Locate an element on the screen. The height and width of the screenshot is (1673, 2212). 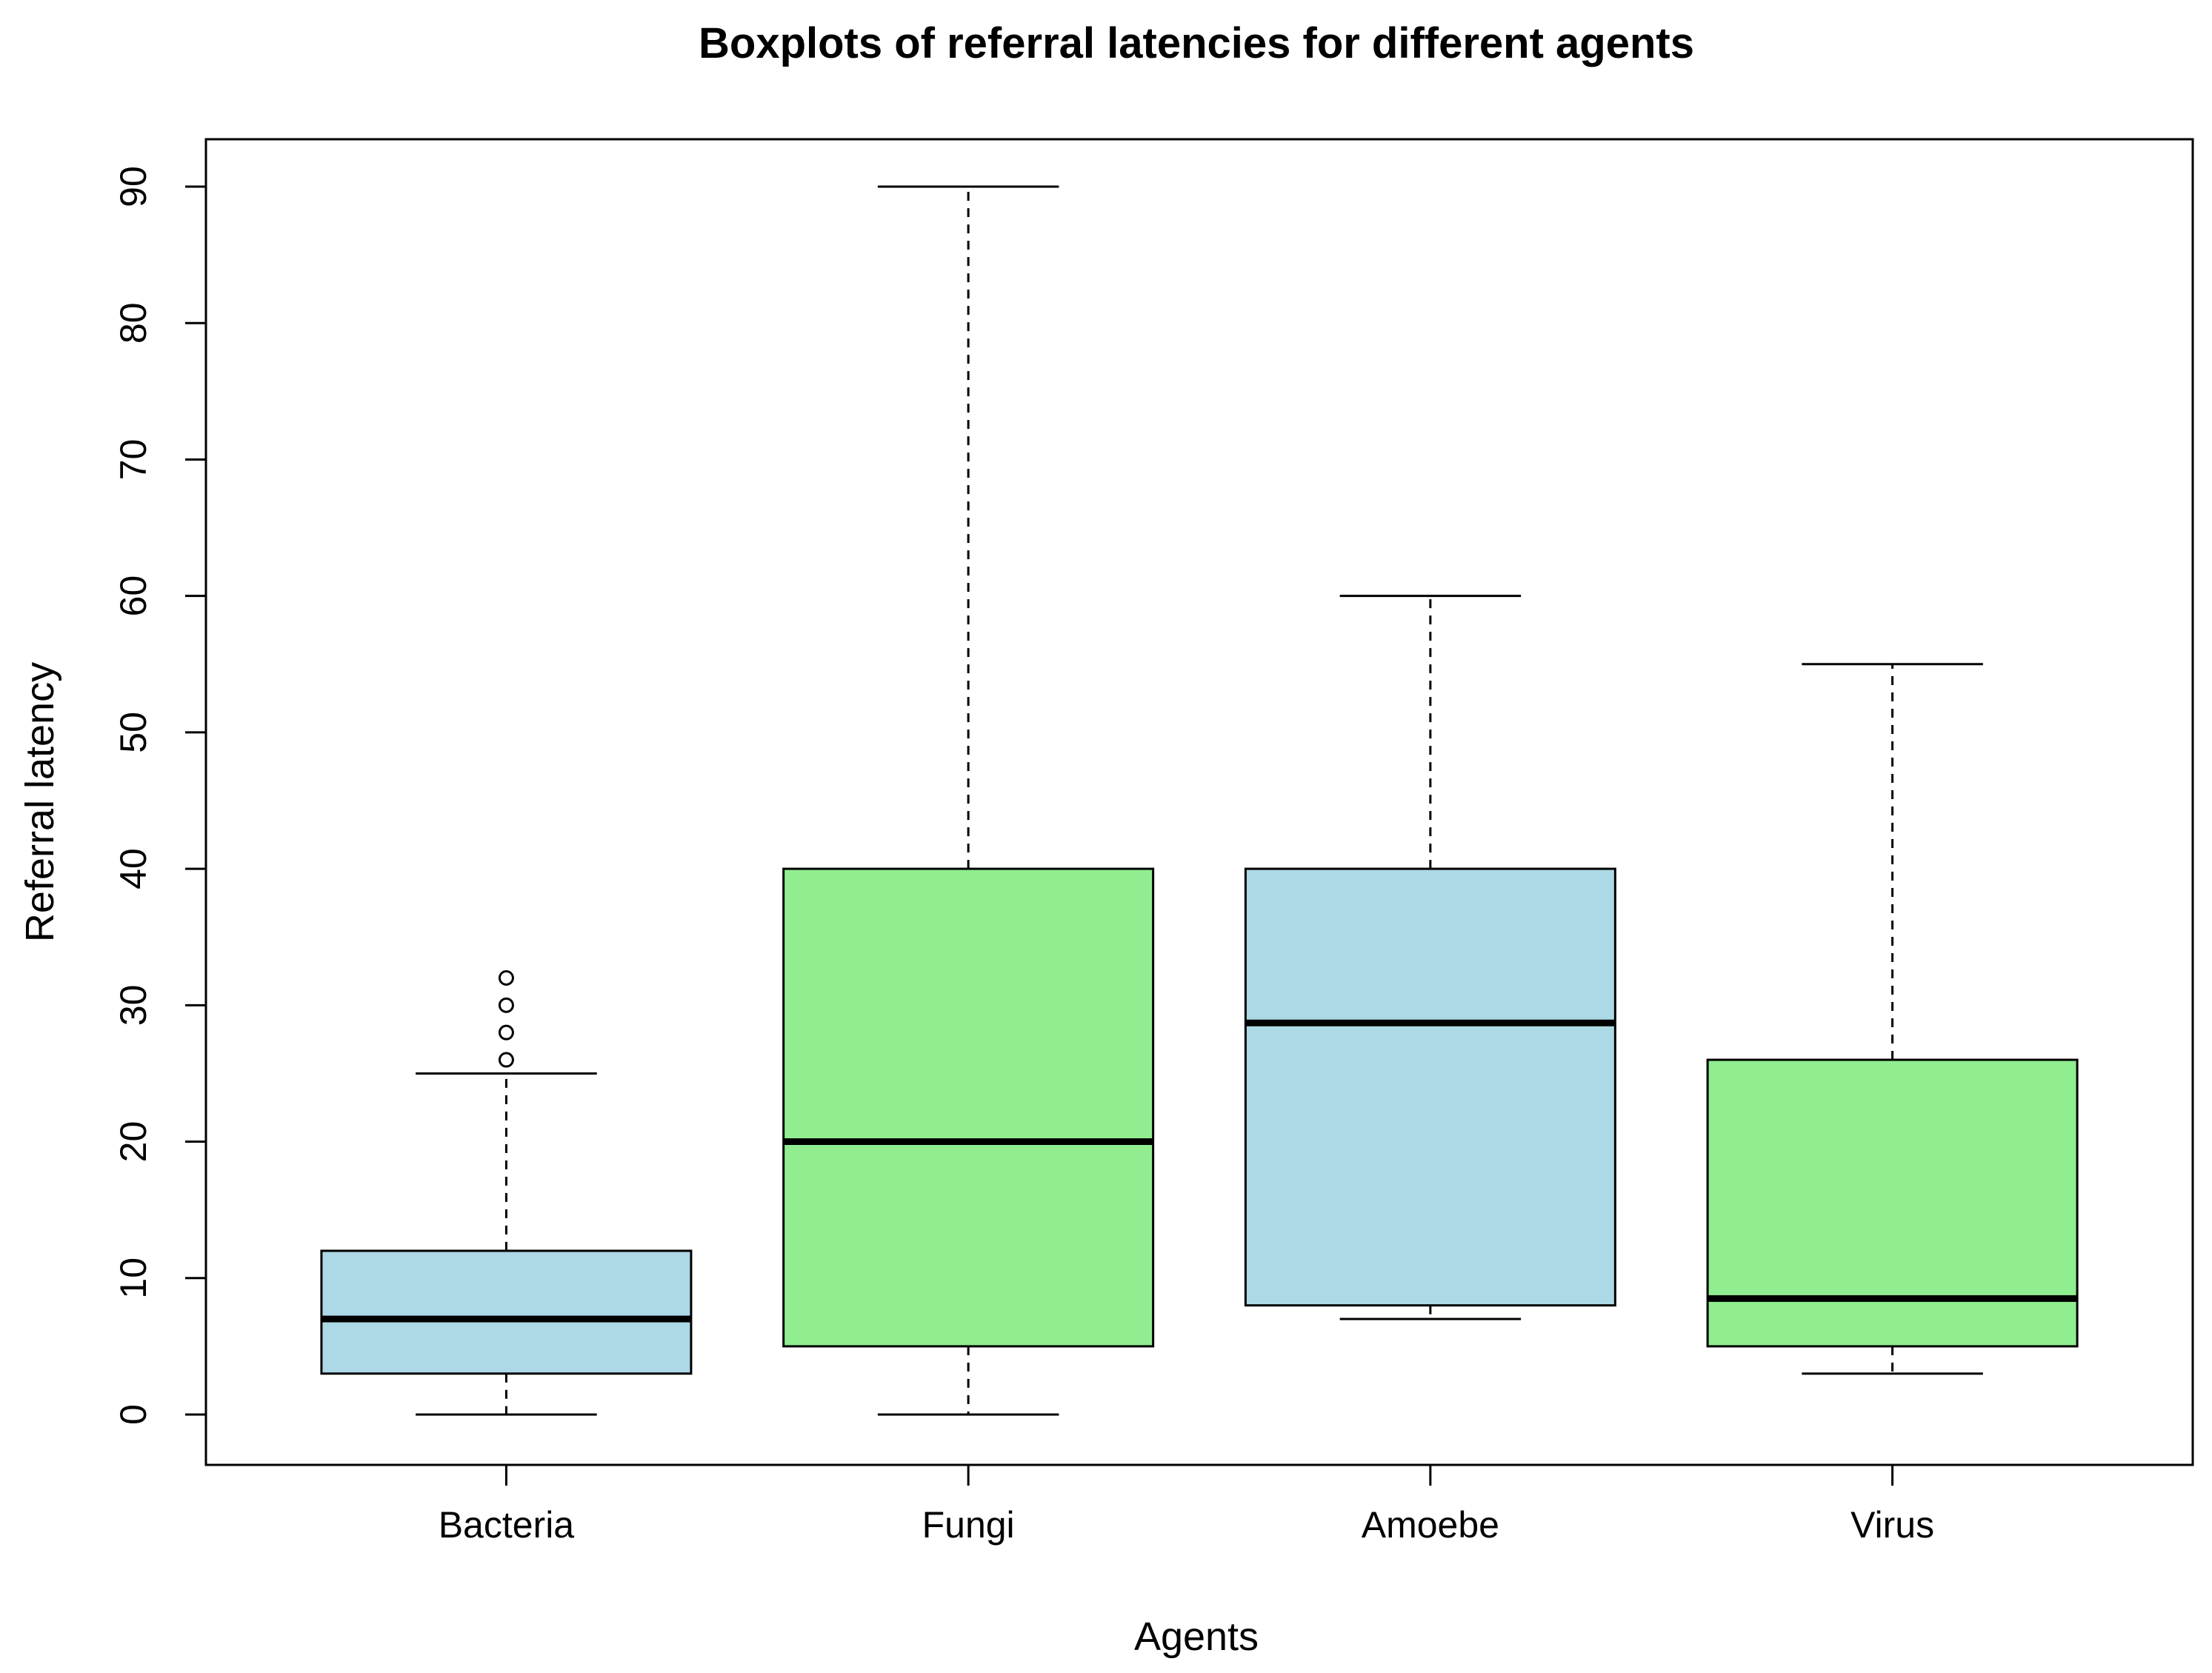
box-fungi is located at coordinates (968, 801).